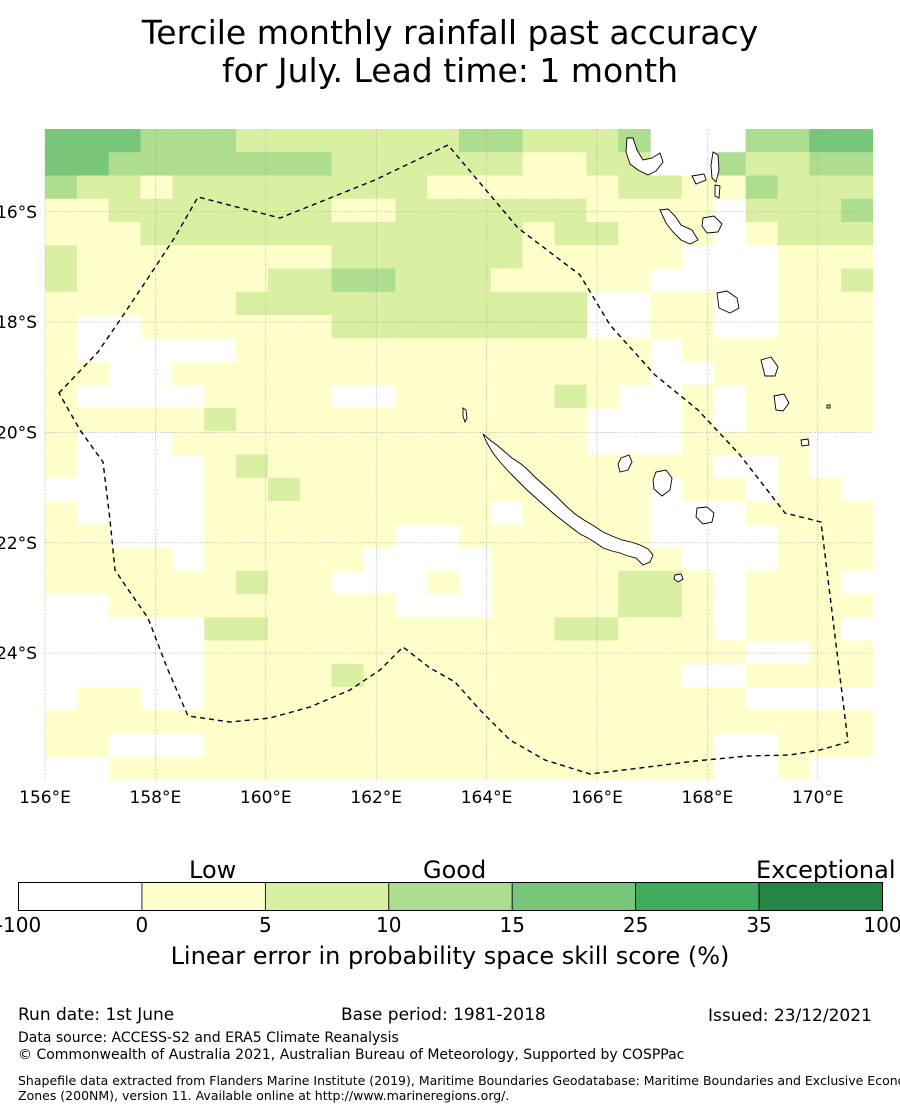  Describe the element at coordinates (717, 191) in the screenshot. I see `torres-islet-coastline` at that location.